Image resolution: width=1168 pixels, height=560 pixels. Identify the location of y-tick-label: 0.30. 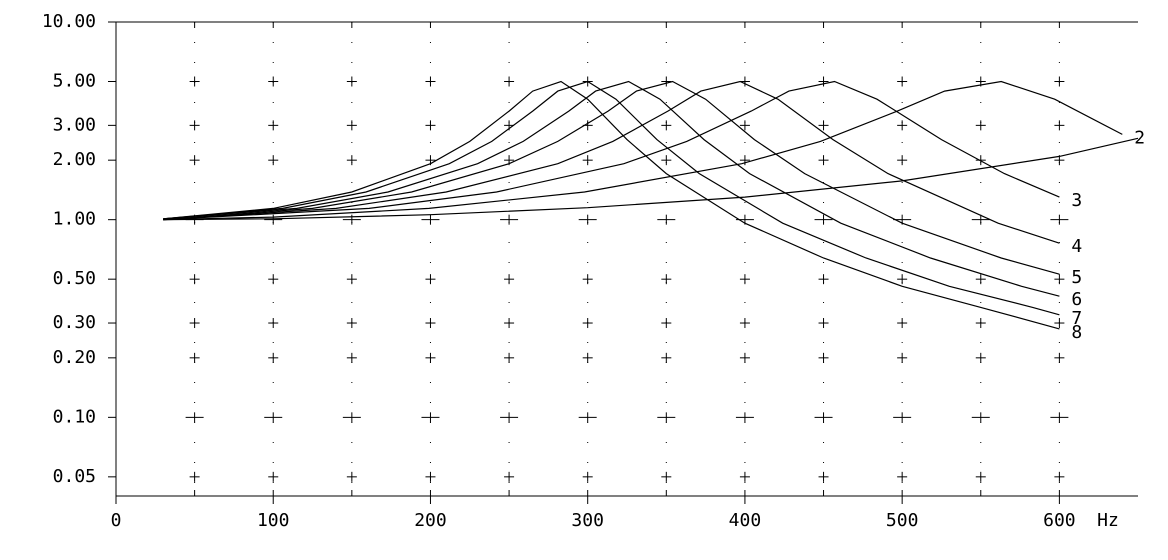
(74, 322).